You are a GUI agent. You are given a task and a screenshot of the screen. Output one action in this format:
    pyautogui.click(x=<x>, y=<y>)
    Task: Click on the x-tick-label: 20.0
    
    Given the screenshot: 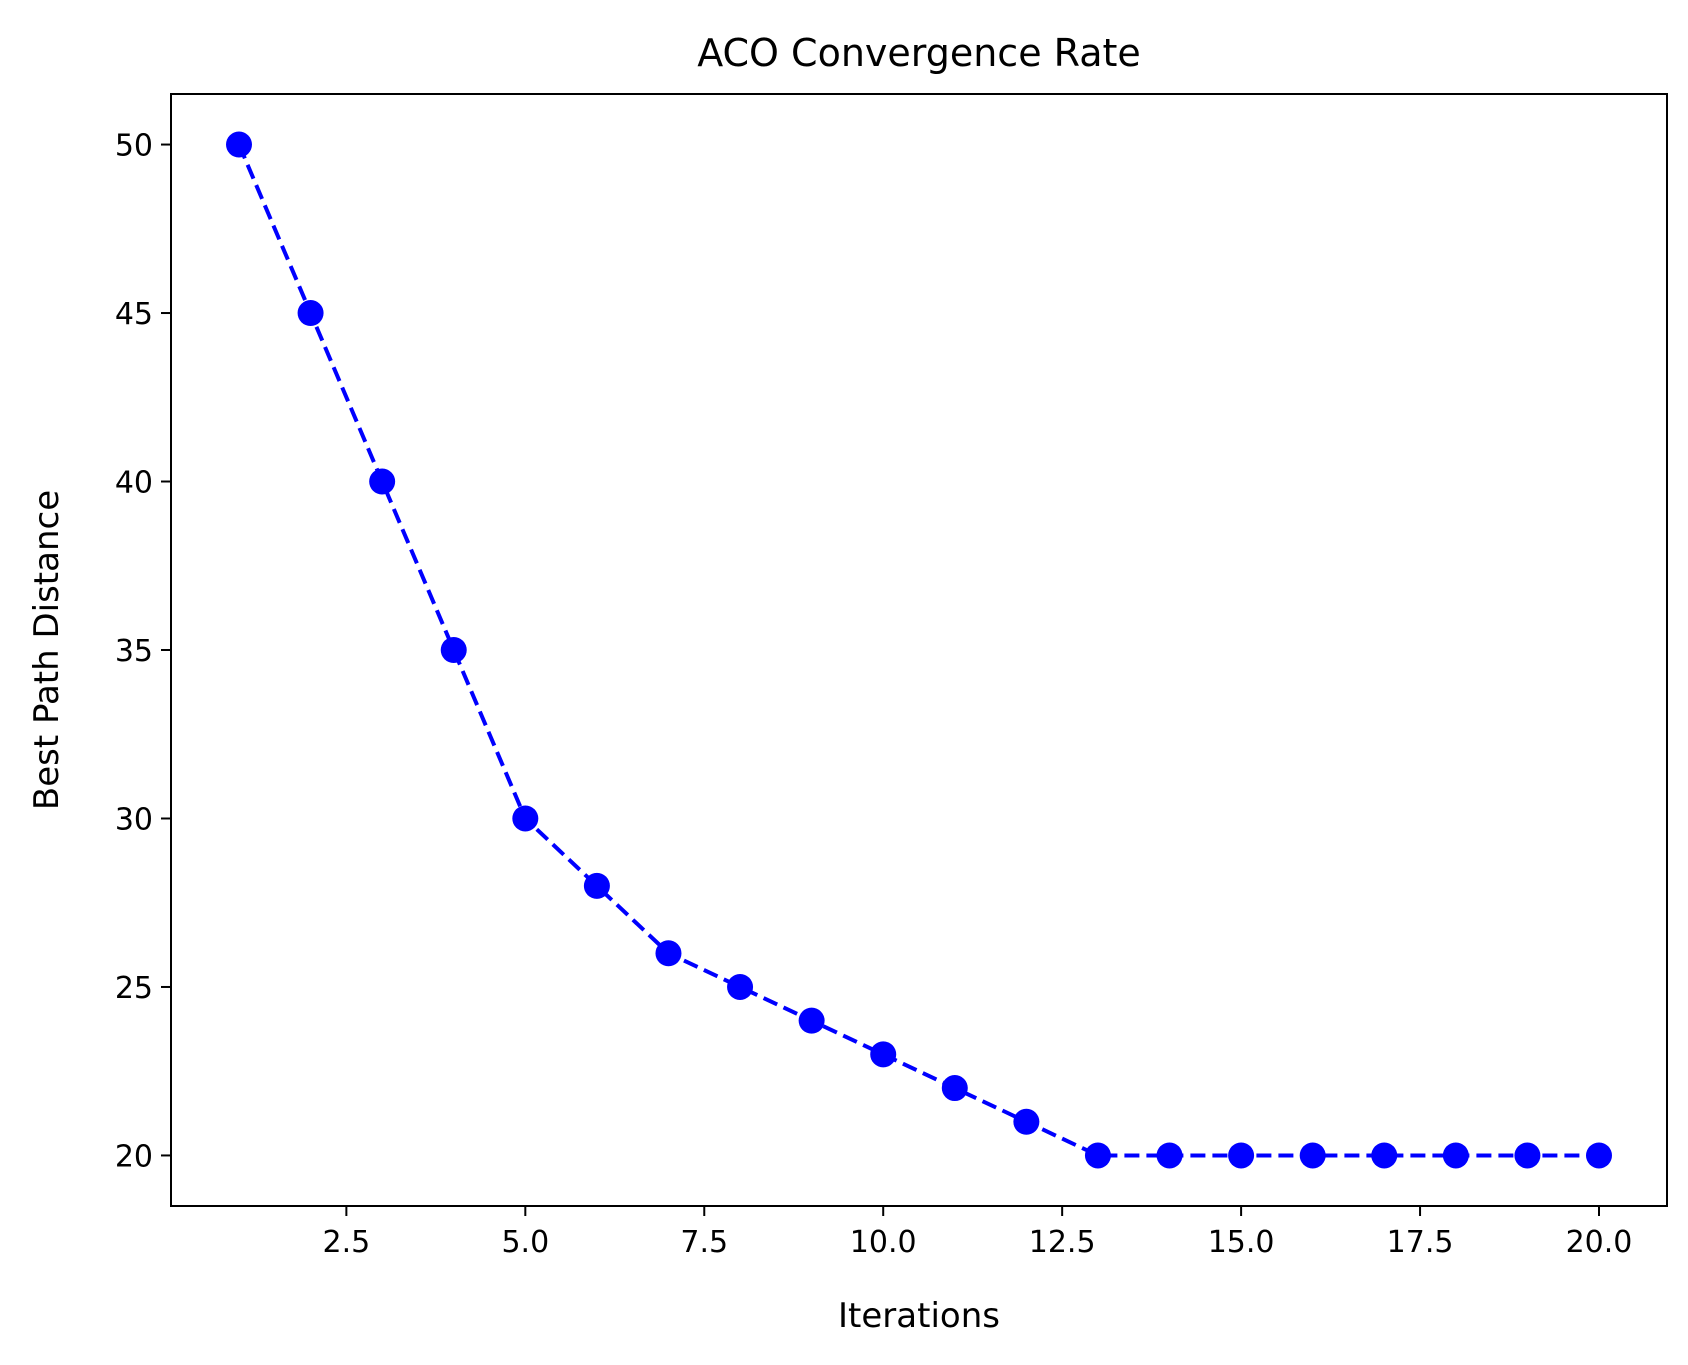 What is the action you would take?
    pyautogui.click(x=1599, y=1242)
    